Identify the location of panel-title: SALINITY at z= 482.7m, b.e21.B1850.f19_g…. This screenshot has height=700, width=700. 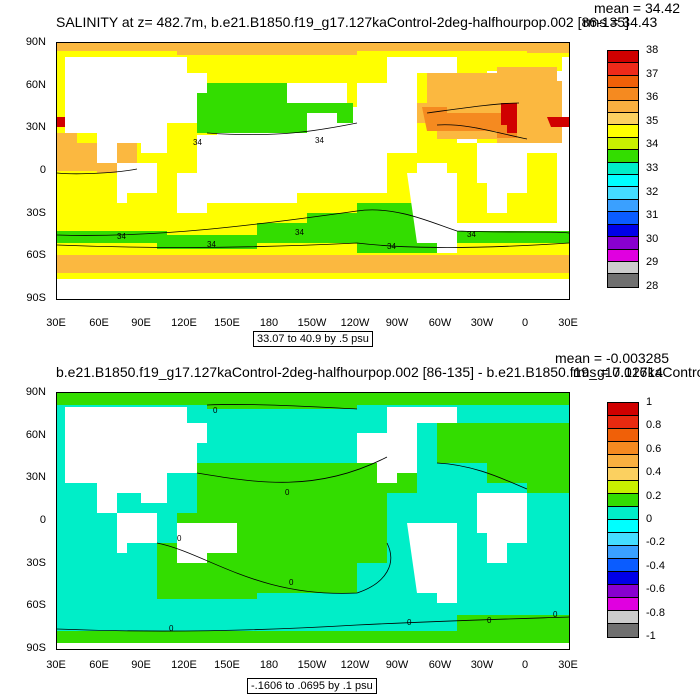
(342, 22).